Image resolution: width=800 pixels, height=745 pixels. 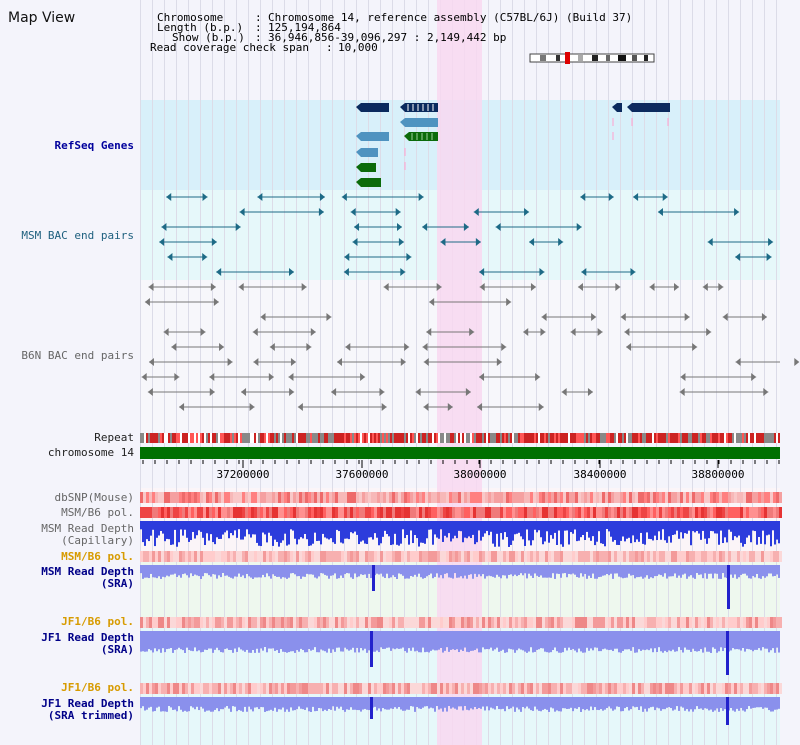 What do you see at coordinates (77, 355) in the screenshot?
I see `track-label-b6n-bac: B6N BAC end pairs` at bounding box center [77, 355].